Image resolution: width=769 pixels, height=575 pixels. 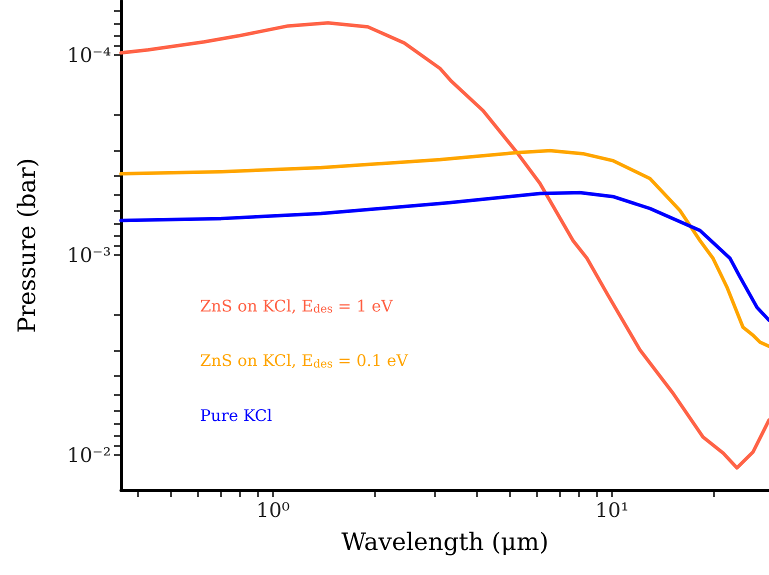 I want to click on y-tick-label: 10⁻⁴, so click(x=88, y=54).